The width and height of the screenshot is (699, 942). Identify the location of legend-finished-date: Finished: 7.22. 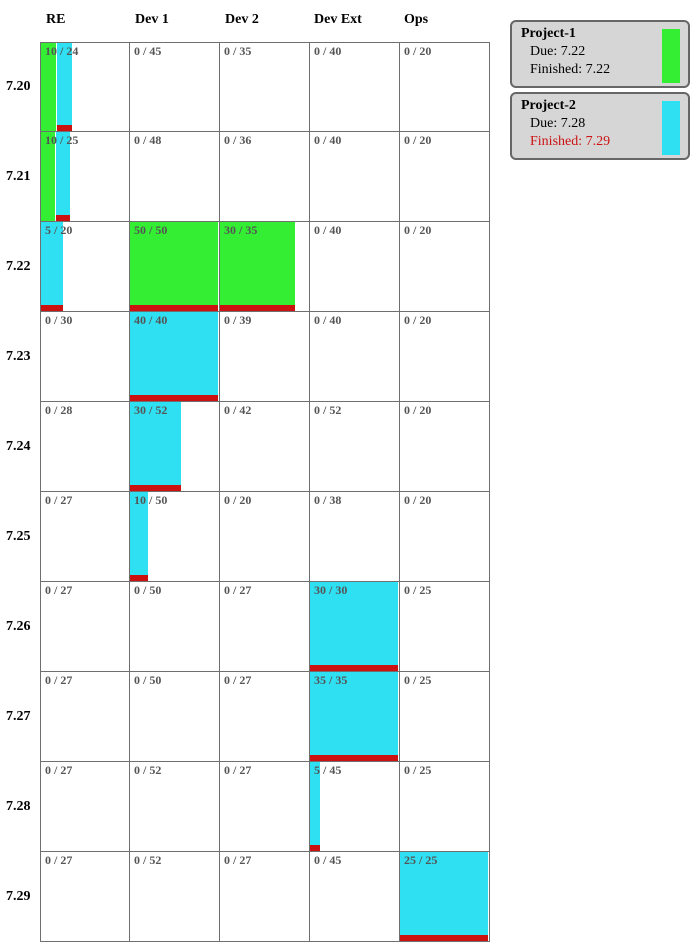
(570, 69).